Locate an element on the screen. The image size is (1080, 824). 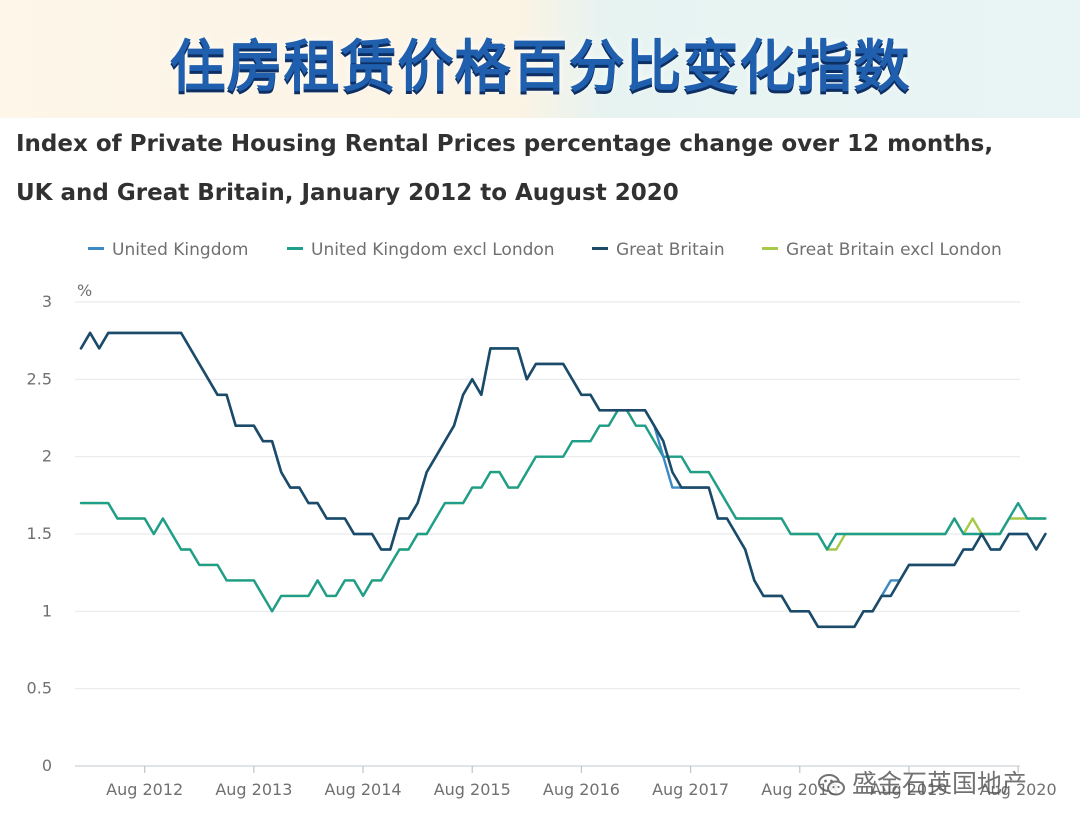
y-tick-label: 2 is located at coordinates (47, 456).